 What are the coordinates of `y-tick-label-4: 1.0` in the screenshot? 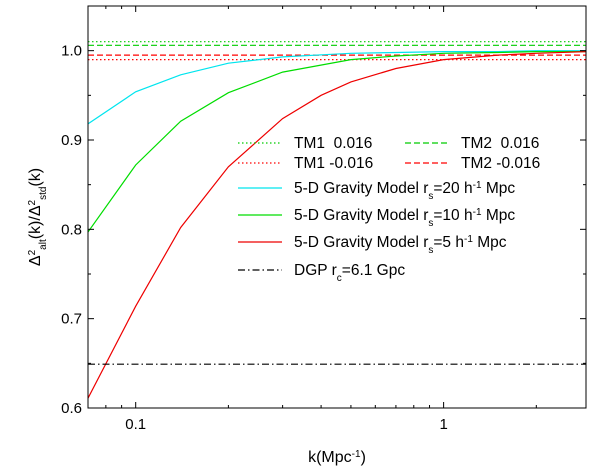 It's located at (71, 51).